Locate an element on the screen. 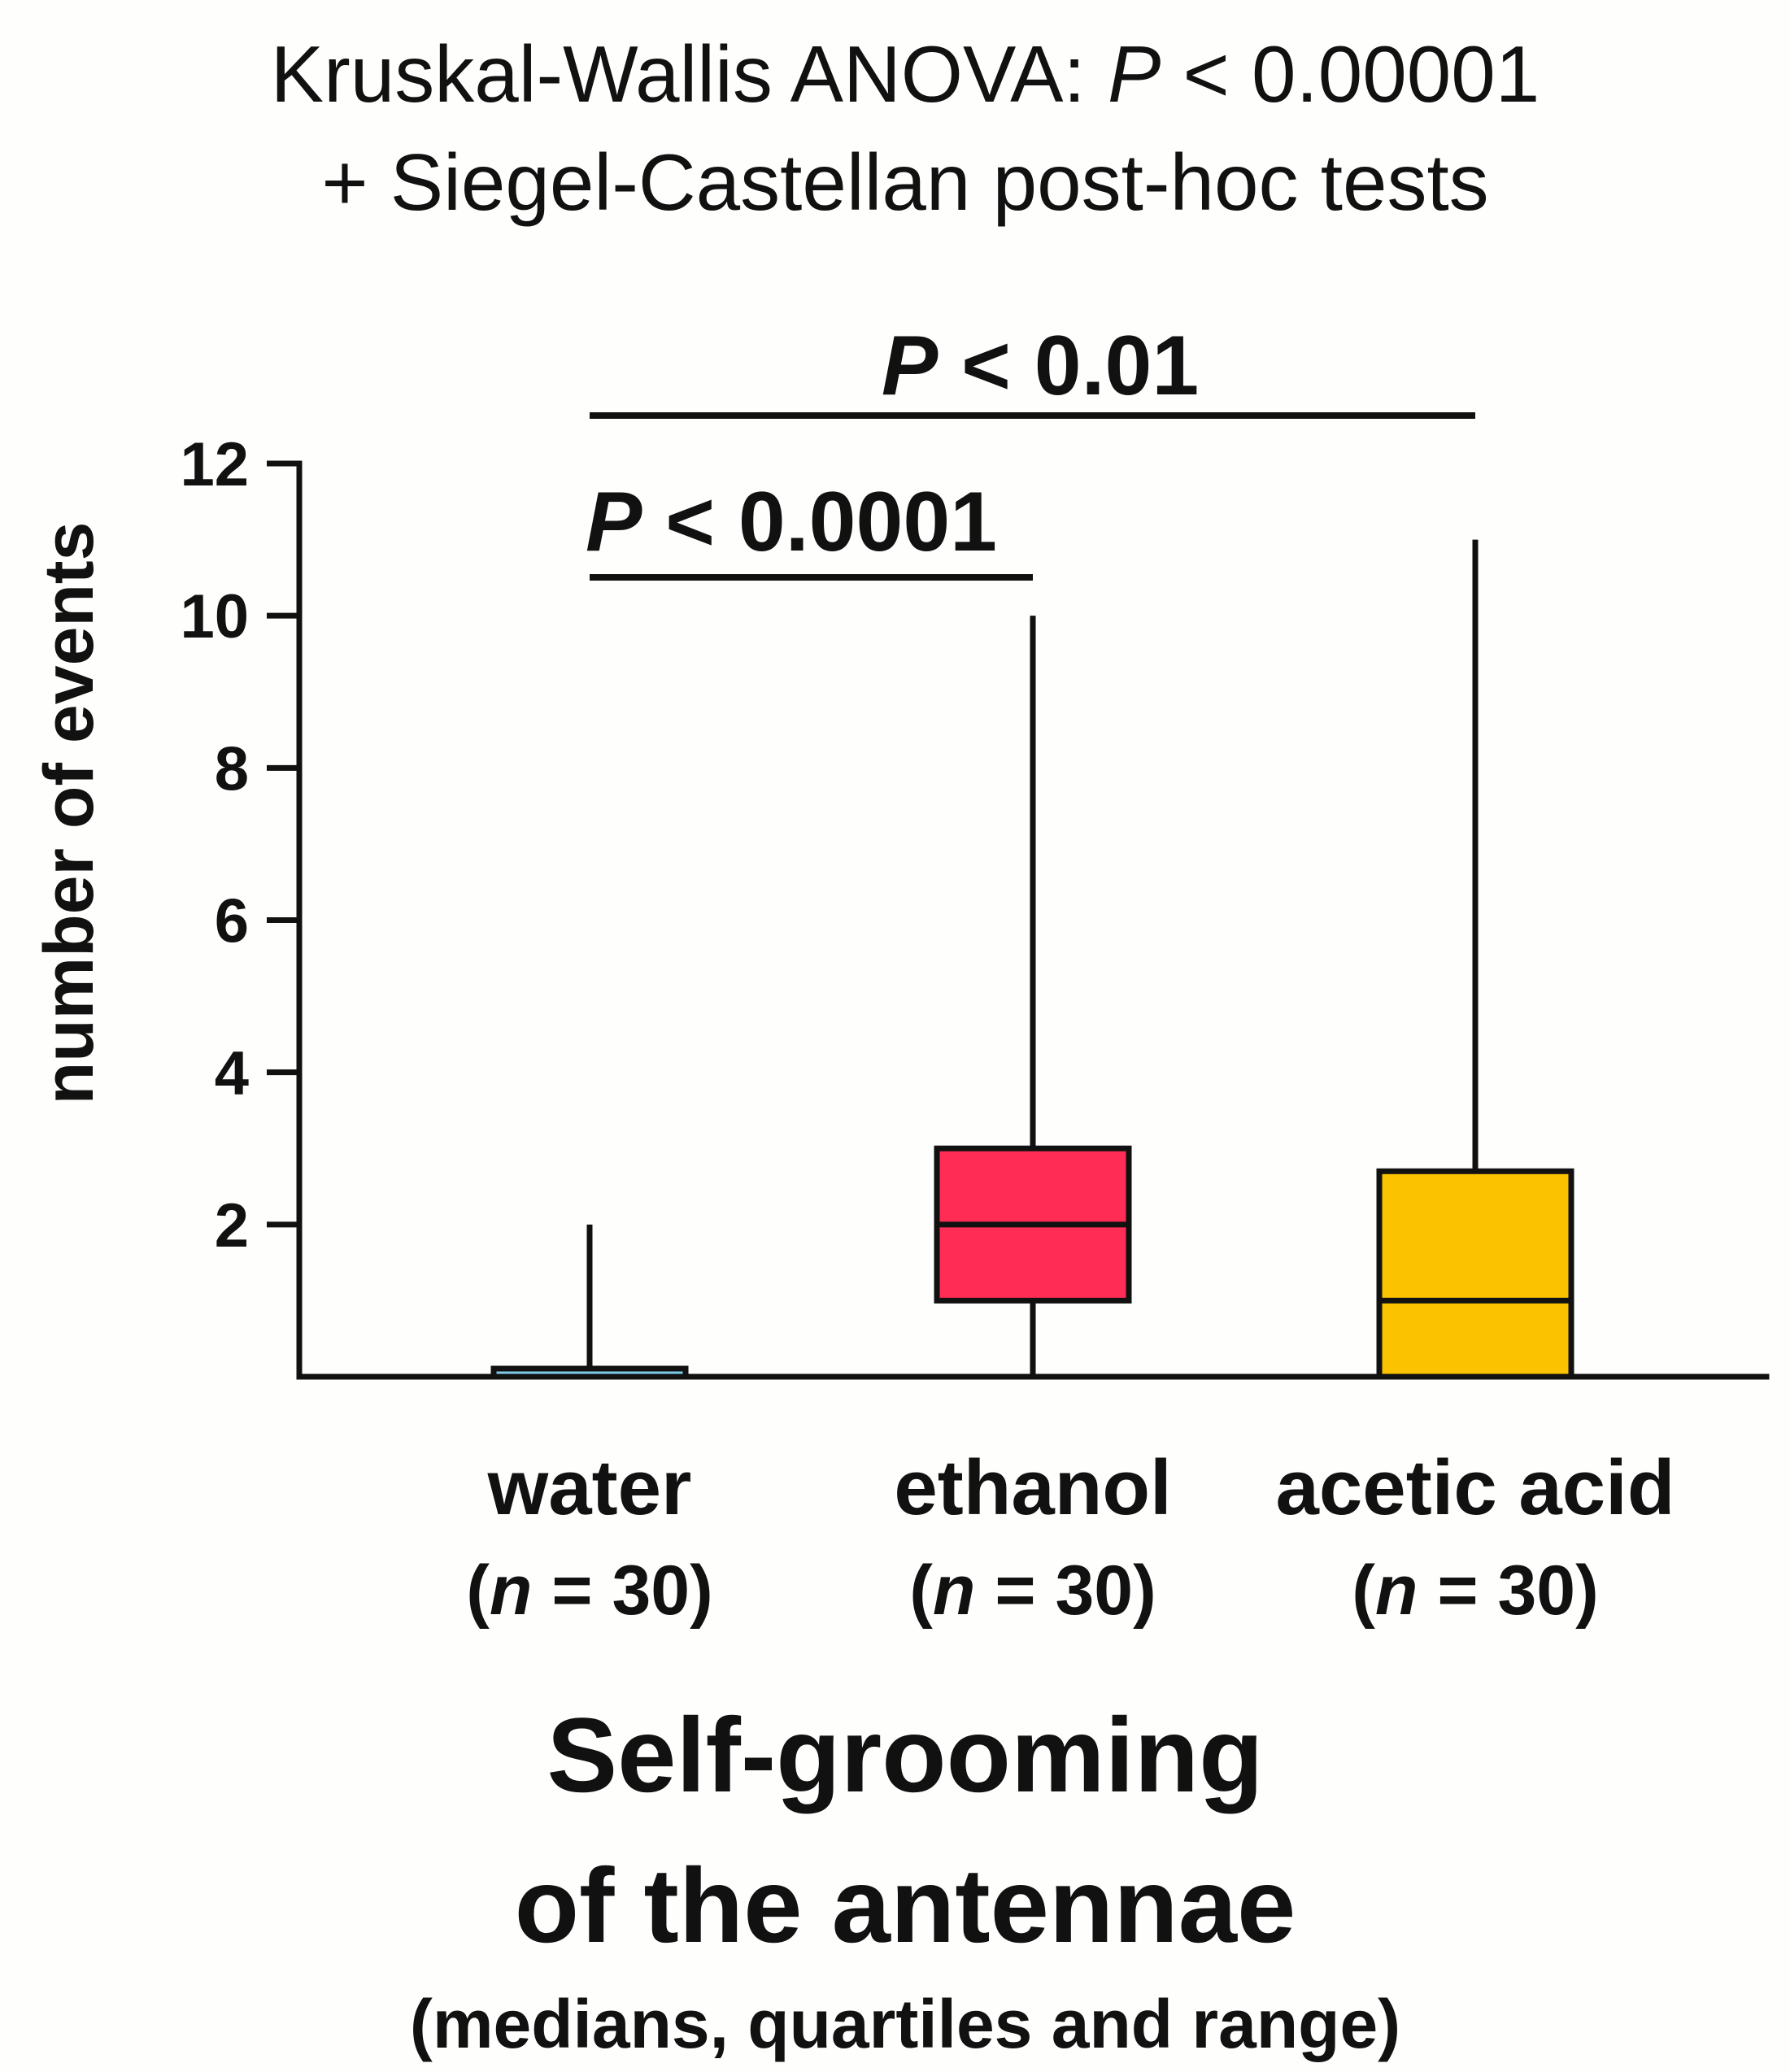 The height and width of the screenshot is (2072, 1790). significance-brackets: P < 0.0001 P < 0.01 is located at coordinates (1030, 450).